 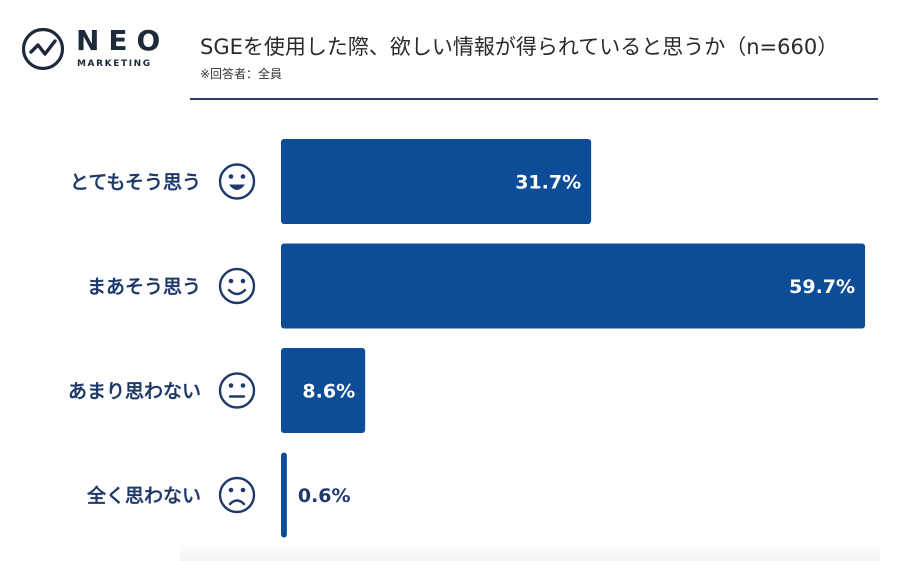 What do you see at coordinates (530, 551) in the screenshot?
I see `bottom-shade` at bounding box center [530, 551].